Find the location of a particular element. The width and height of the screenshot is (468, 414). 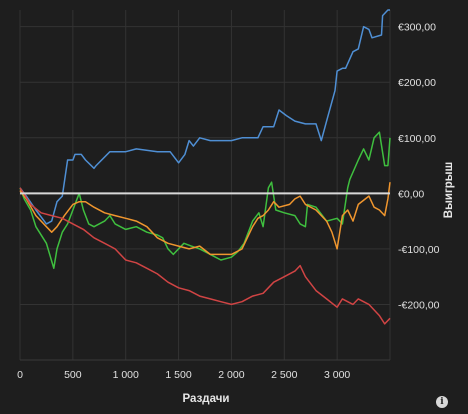

x-tick-label-1: 500 is located at coordinates (73, 375).